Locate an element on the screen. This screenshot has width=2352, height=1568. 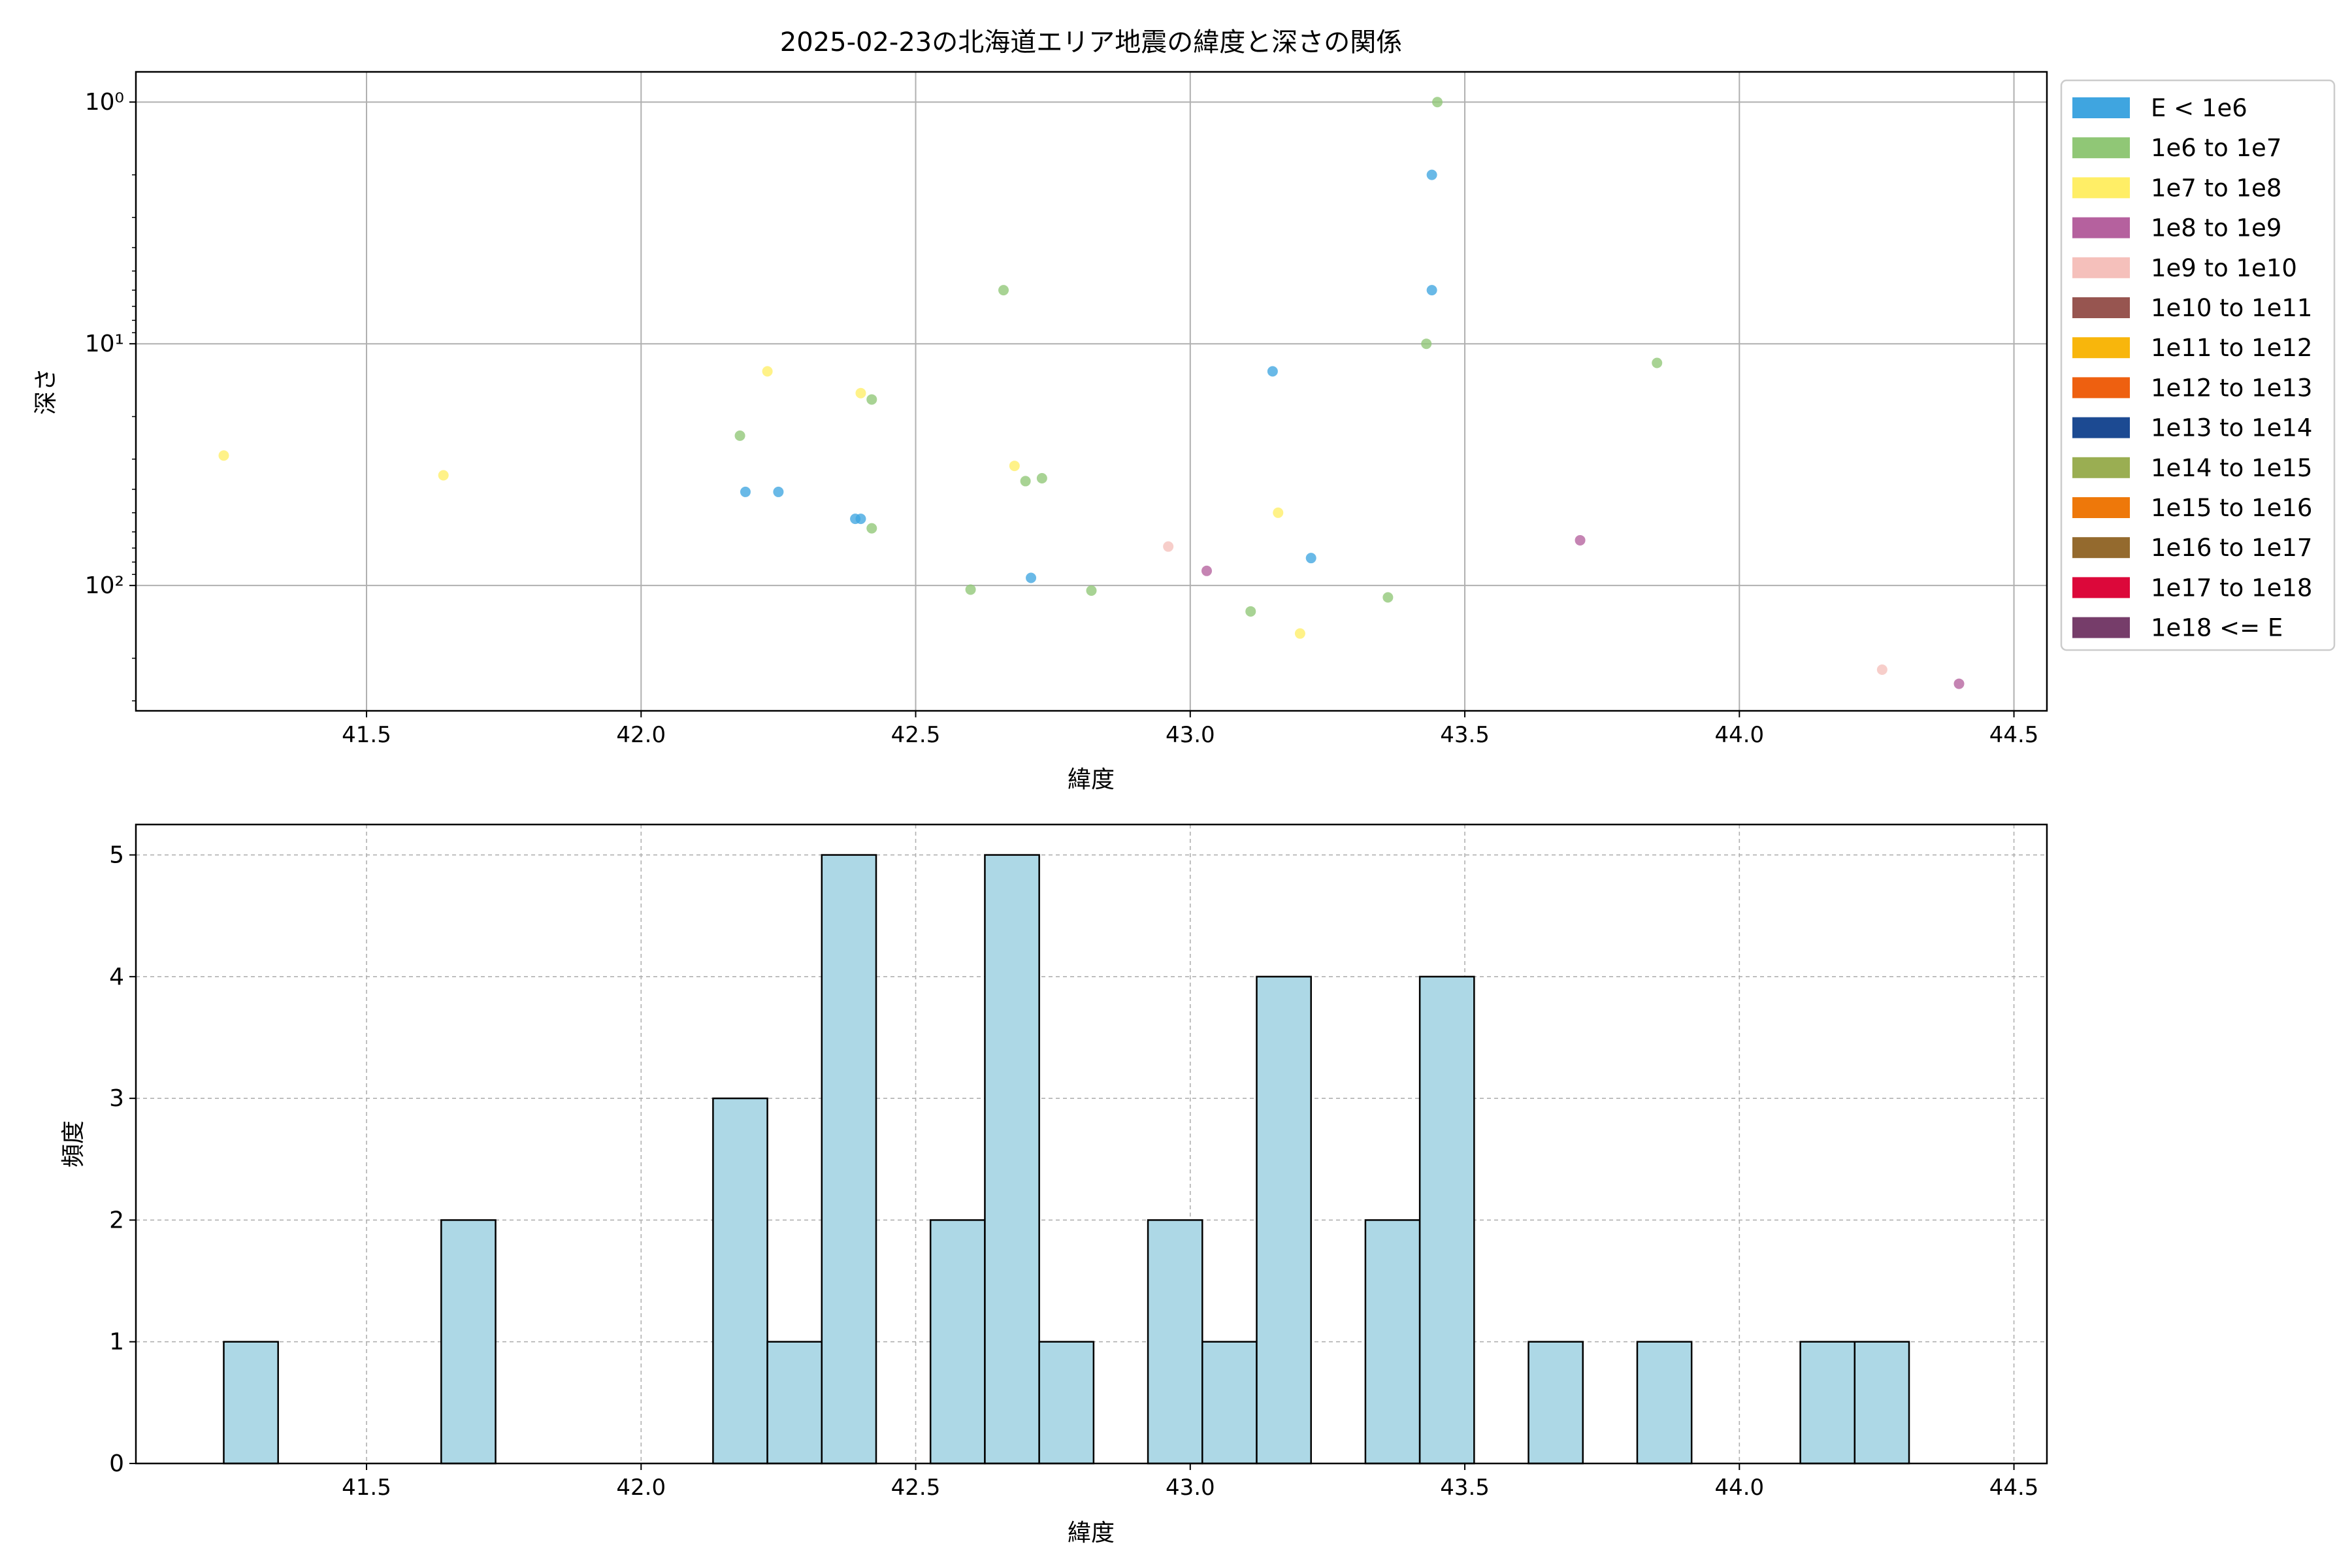
histogram-x-axis: 41.5 42.0 42.5 43.0 43.5 44.0 44.5 is located at coordinates (1190, 1482).